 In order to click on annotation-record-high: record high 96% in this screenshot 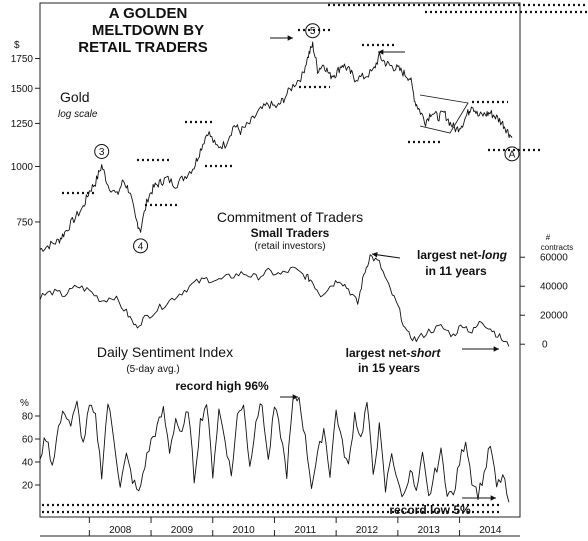, I will do `click(222, 386)`.